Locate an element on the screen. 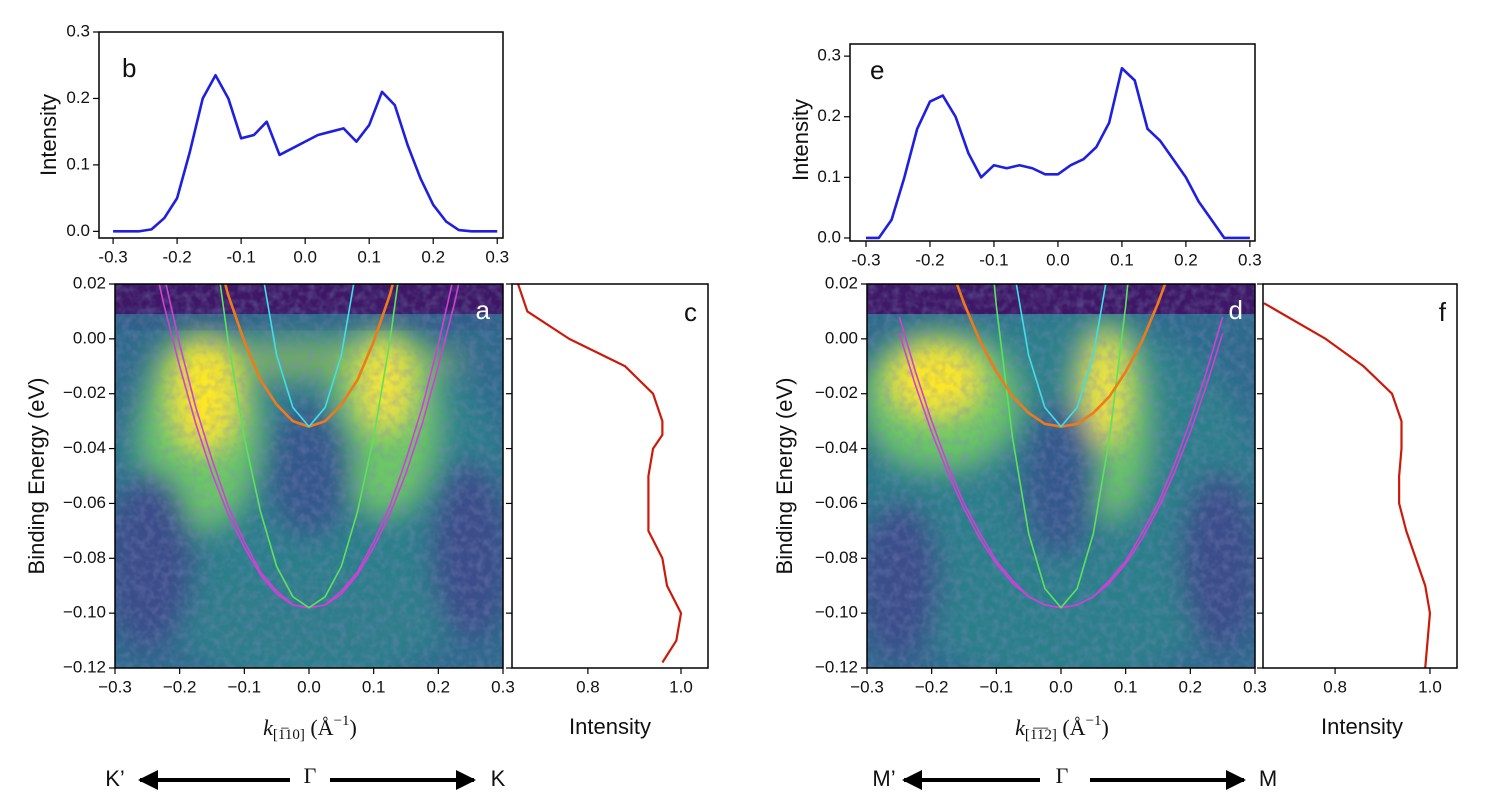 The height and width of the screenshot is (812, 1494). direction-label: M is located at coordinates (1268, 778).